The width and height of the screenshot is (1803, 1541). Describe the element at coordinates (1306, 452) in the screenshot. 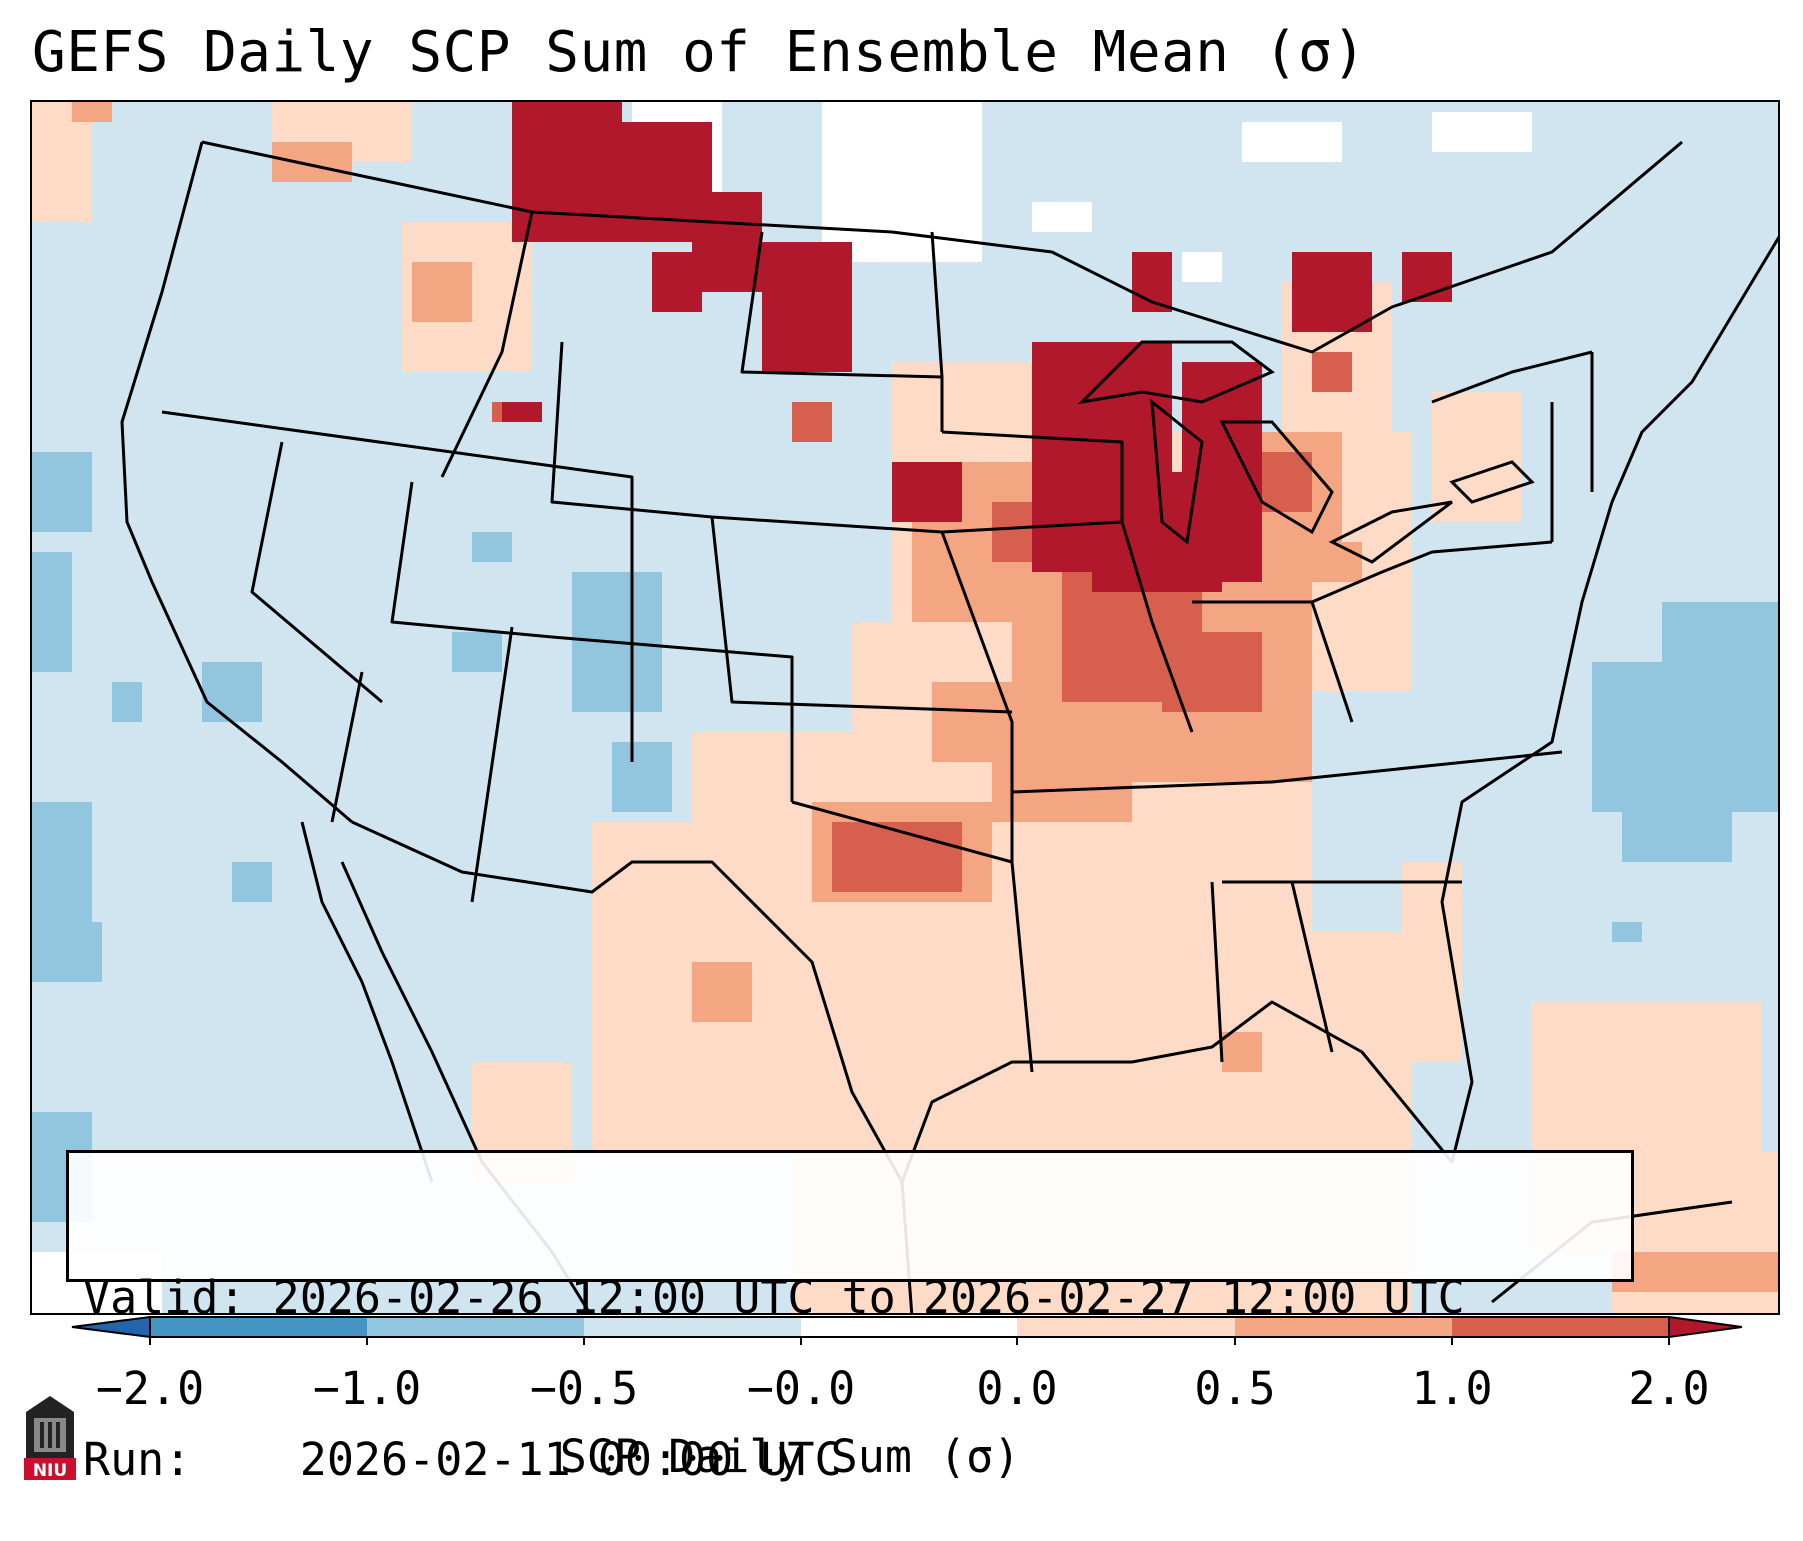

I see `great-lakes` at that location.